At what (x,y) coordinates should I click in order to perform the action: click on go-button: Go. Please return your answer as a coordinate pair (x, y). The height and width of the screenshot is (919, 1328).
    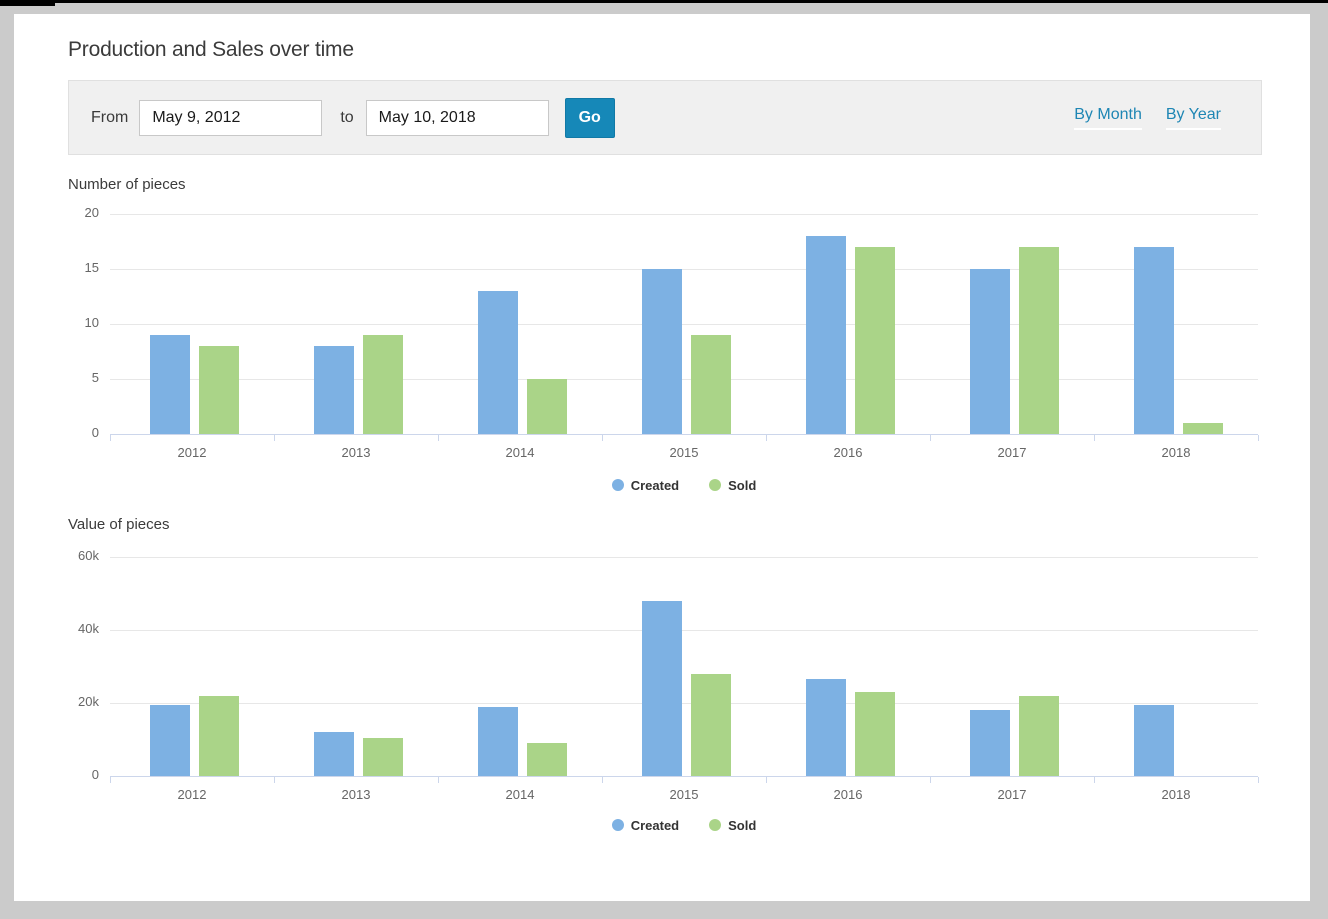
    Looking at the image, I should click on (589, 117).